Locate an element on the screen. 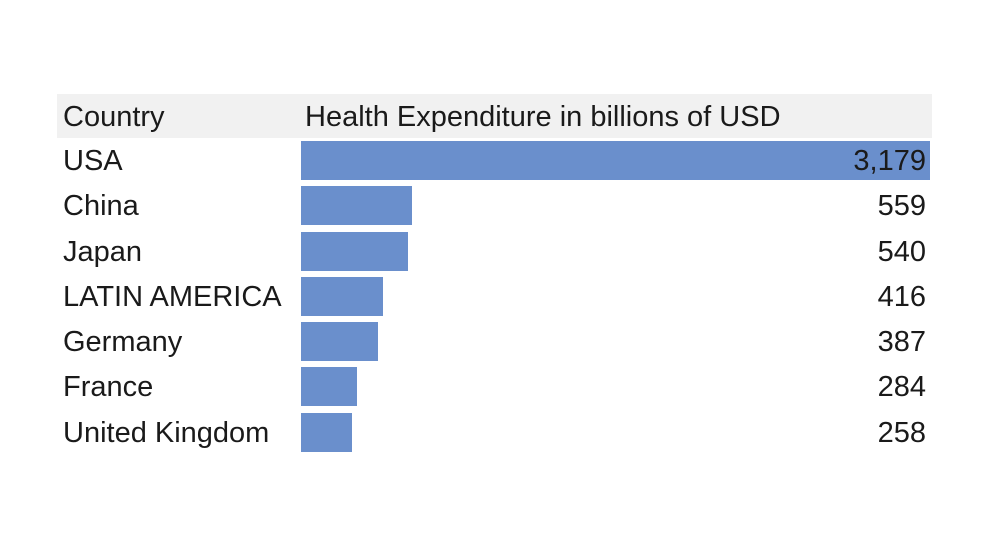  expenditure-column-header: Health Expenditure in billions of USD is located at coordinates (543, 117).